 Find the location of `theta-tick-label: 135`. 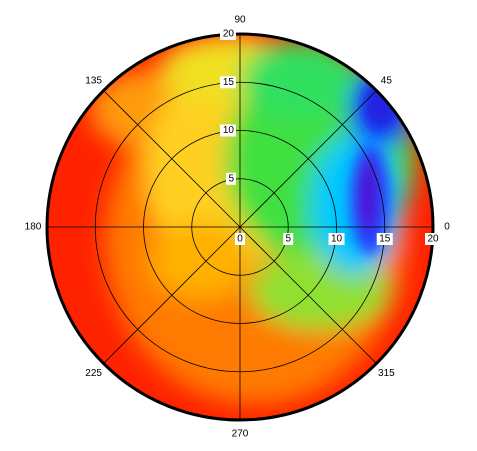

theta-tick-label: 135 is located at coordinates (93, 80).